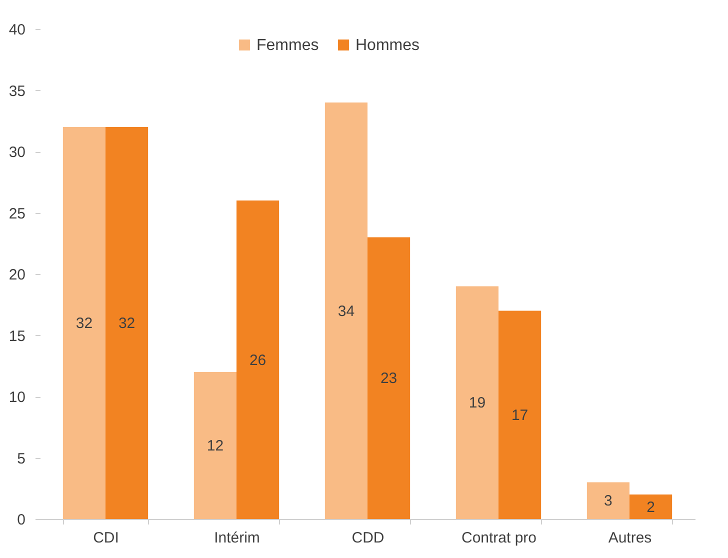 This screenshot has height=558, width=728. What do you see at coordinates (388, 45) in the screenshot?
I see `legend-label: Hommes` at bounding box center [388, 45].